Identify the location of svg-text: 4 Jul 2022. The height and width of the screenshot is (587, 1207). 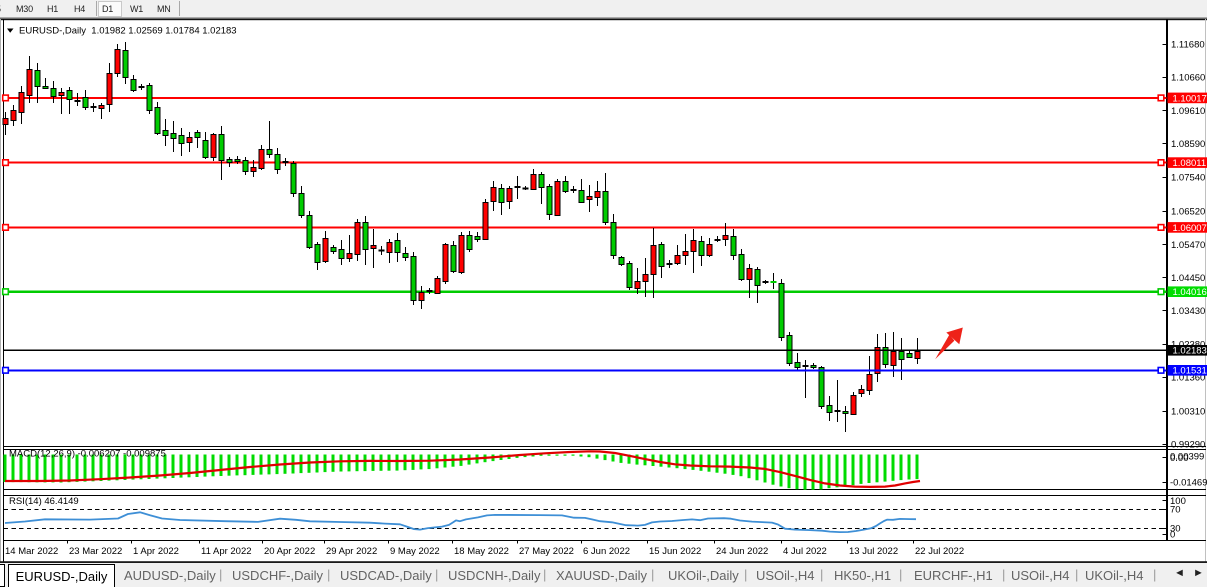
(805, 551).